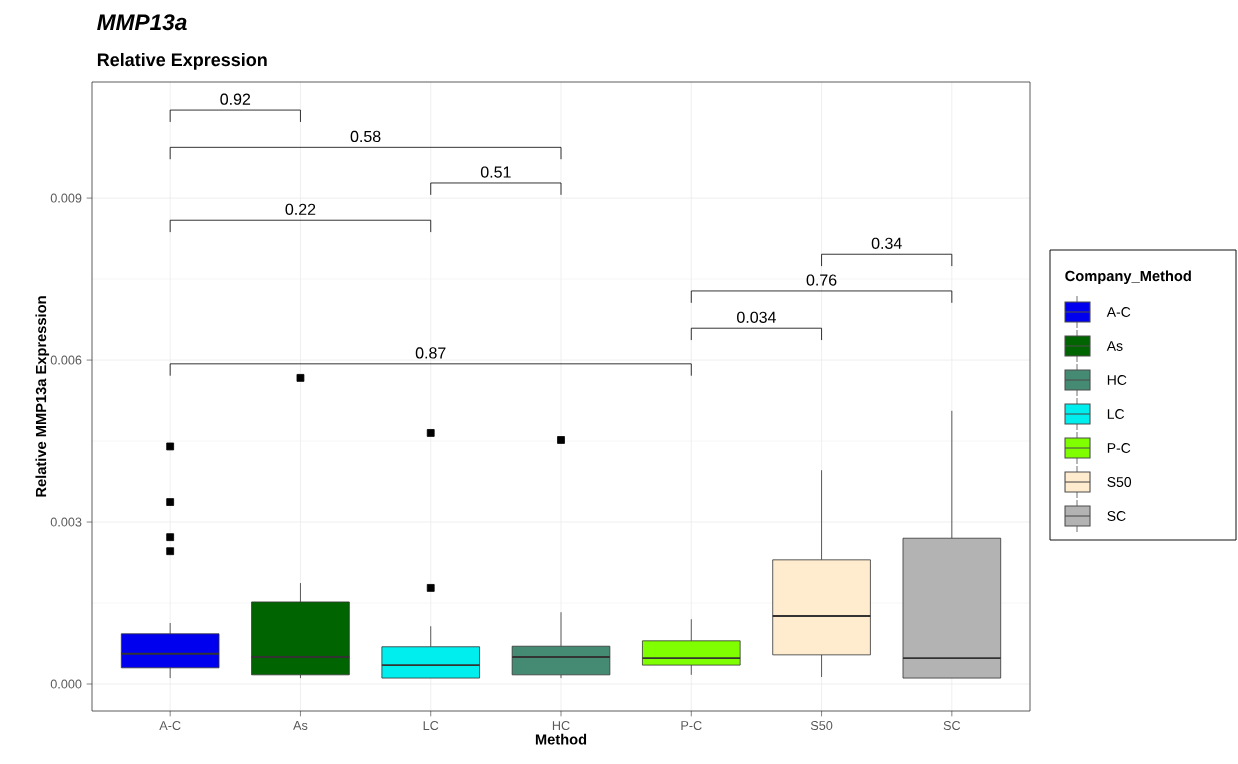  Describe the element at coordinates (886, 243) in the screenshot. I see `annotation: 0.34` at that location.